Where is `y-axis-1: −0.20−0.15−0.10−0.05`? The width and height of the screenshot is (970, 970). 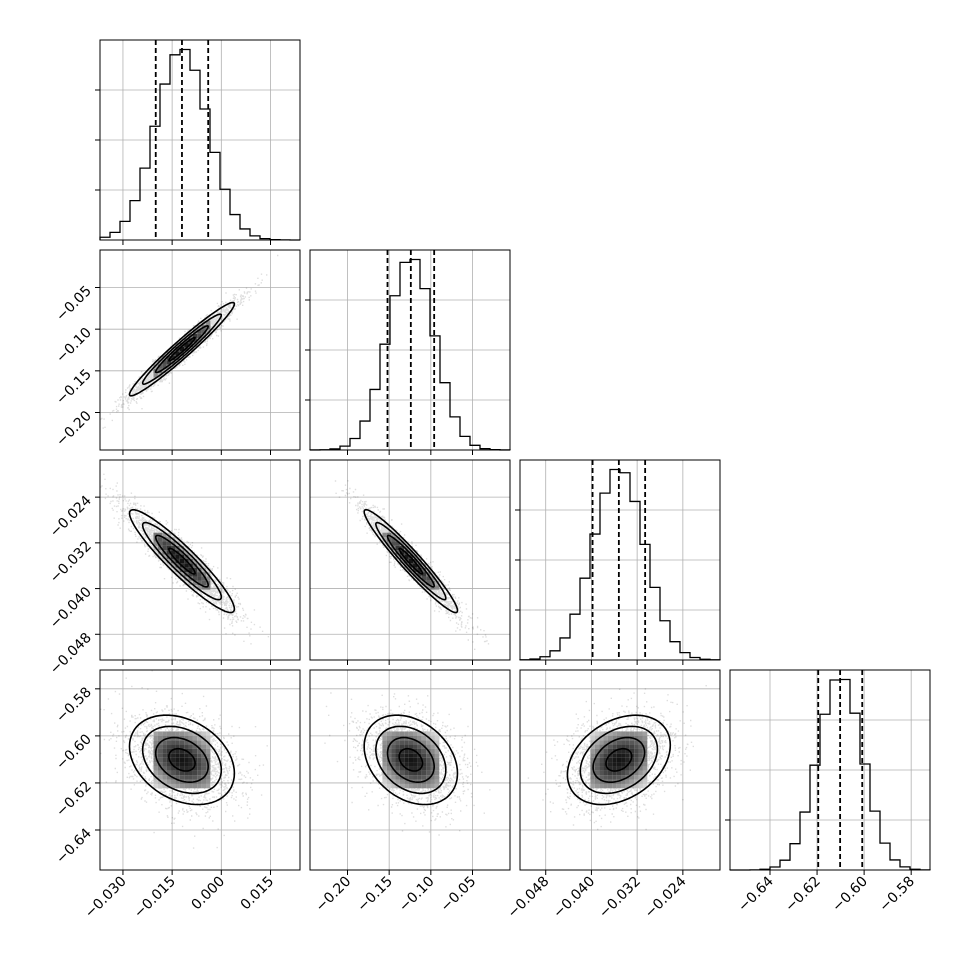
y-axis-1: −0.20−0.15−0.10−0.05 is located at coordinates (76, 366).